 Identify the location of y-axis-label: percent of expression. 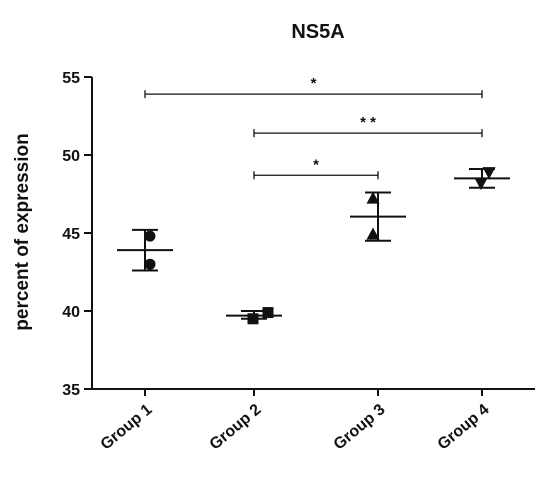
(22, 231).